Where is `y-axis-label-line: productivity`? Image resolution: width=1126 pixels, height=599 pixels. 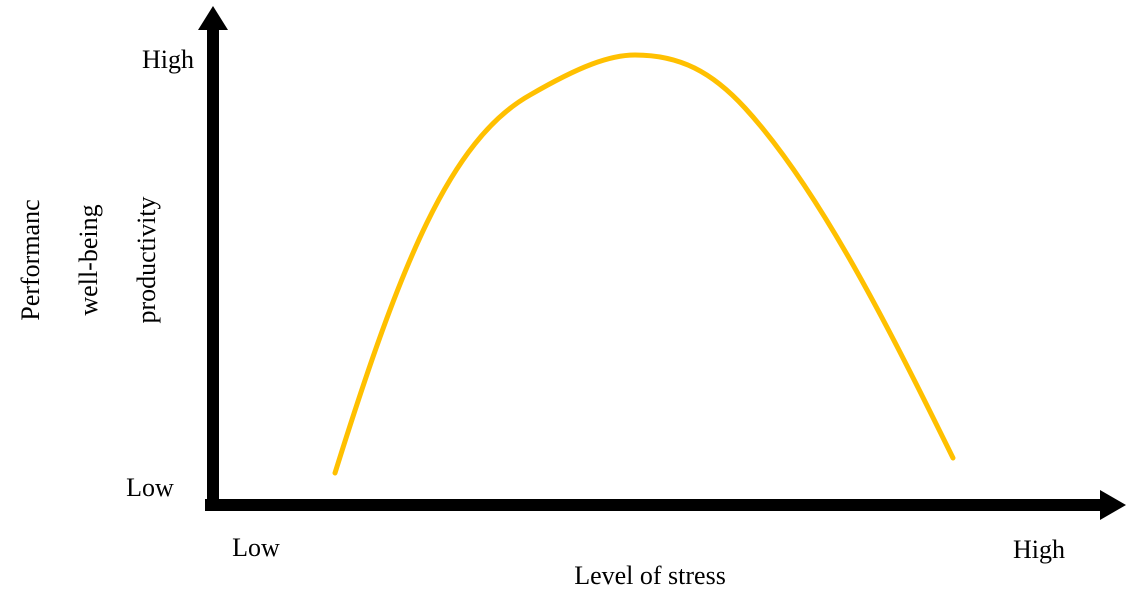 y-axis-label-line: productivity is located at coordinates (146, 259).